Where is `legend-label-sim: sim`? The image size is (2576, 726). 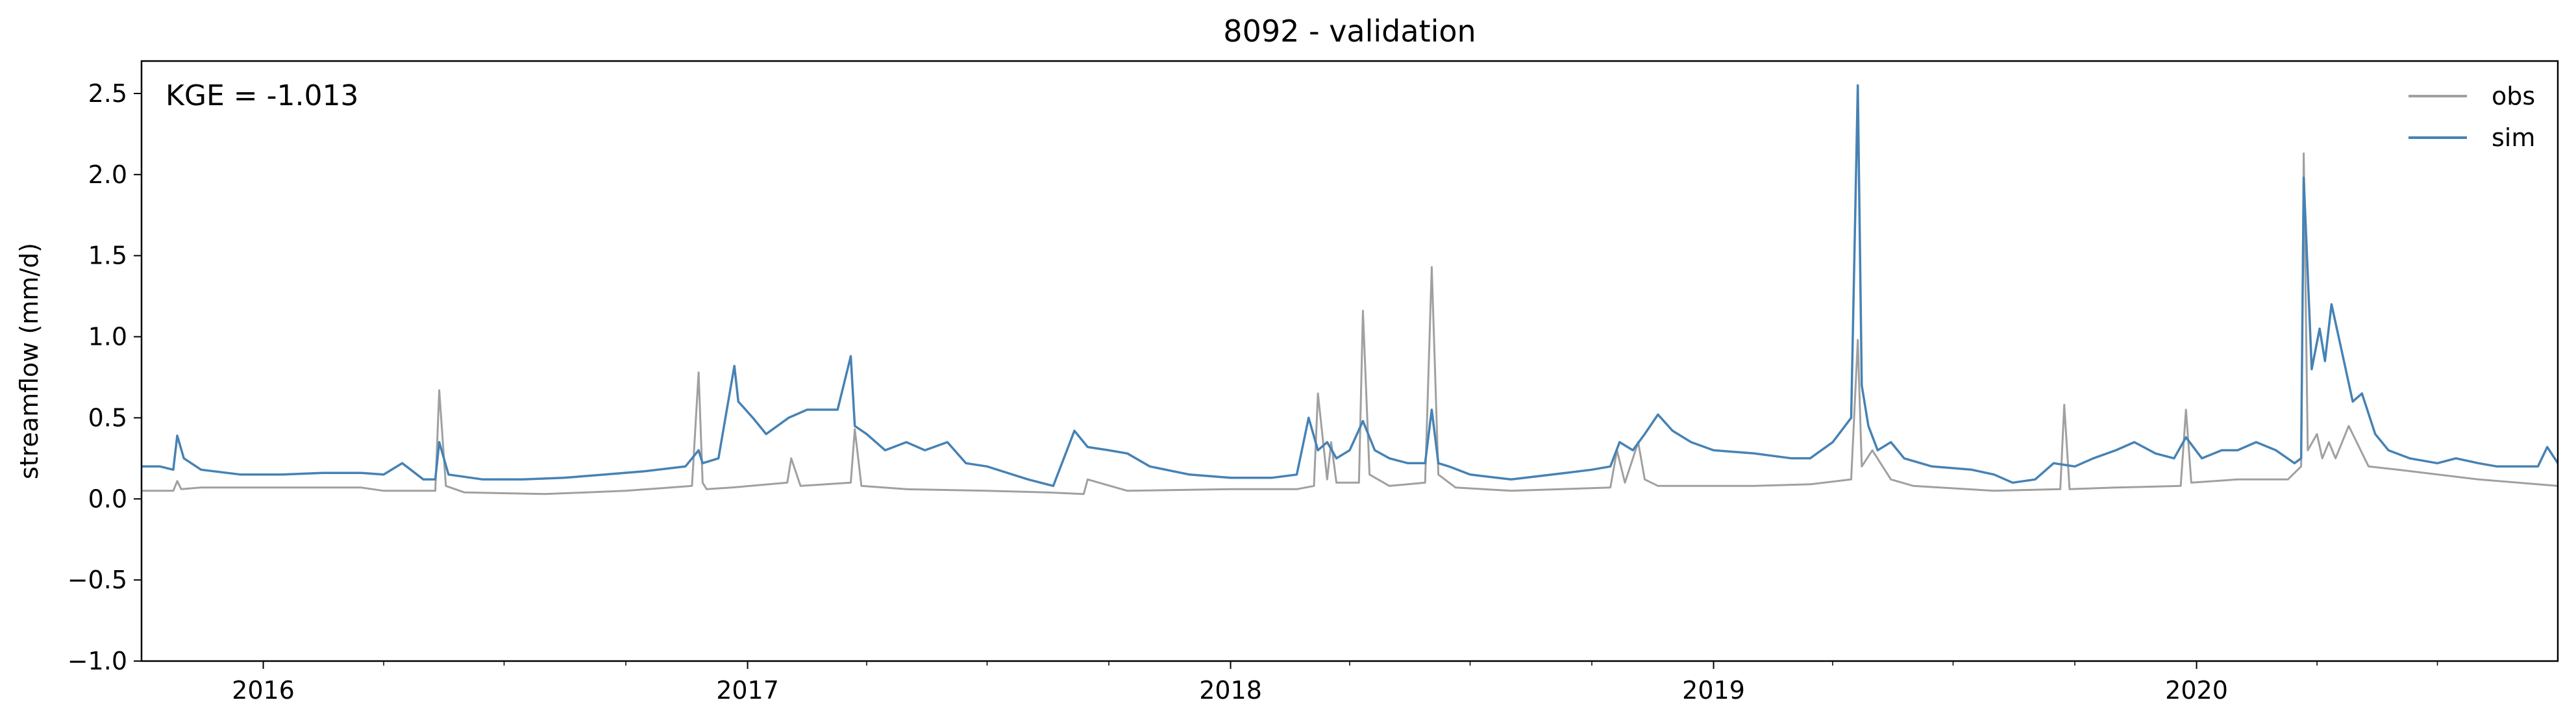
legend-label-sim: sim is located at coordinates (2513, 137).